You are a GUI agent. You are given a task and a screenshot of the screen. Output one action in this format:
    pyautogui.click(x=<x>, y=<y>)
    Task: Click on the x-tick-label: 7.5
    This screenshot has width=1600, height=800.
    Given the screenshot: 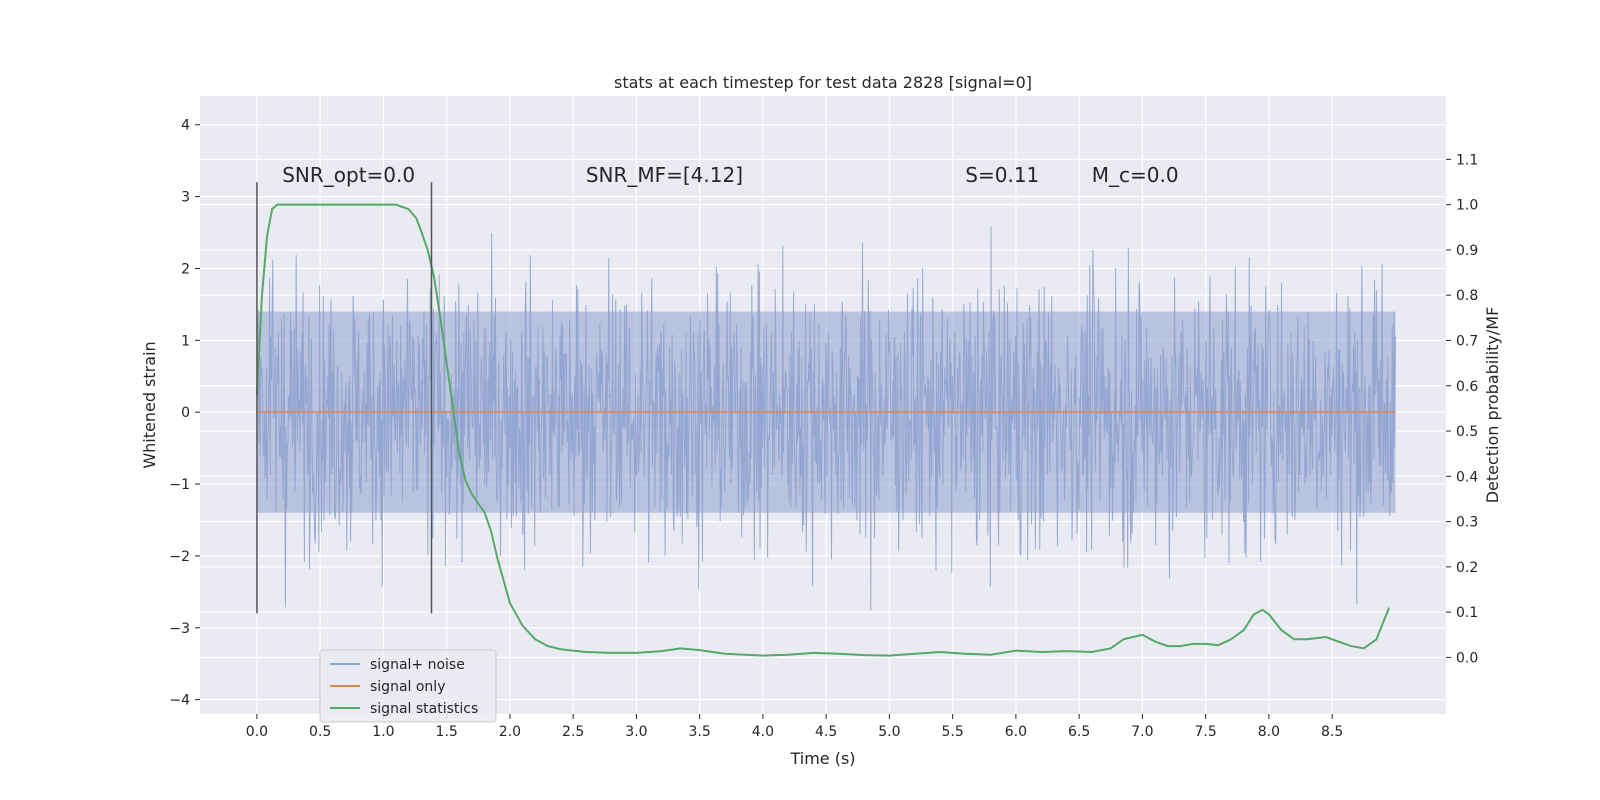 What is the action you would take?
    pyautogui.click(x=1206, y=732)
    